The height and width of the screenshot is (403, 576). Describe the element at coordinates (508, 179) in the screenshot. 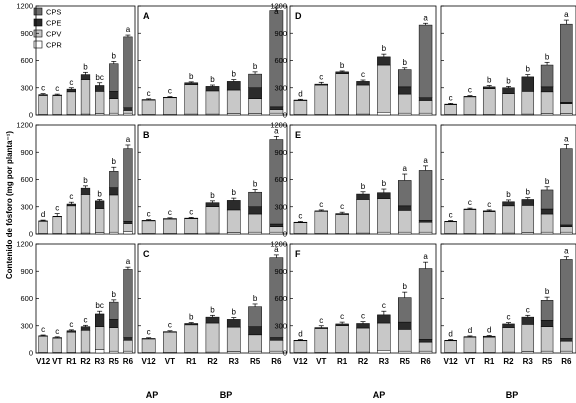

I see `panel-8: c c c b b b a` at that location.